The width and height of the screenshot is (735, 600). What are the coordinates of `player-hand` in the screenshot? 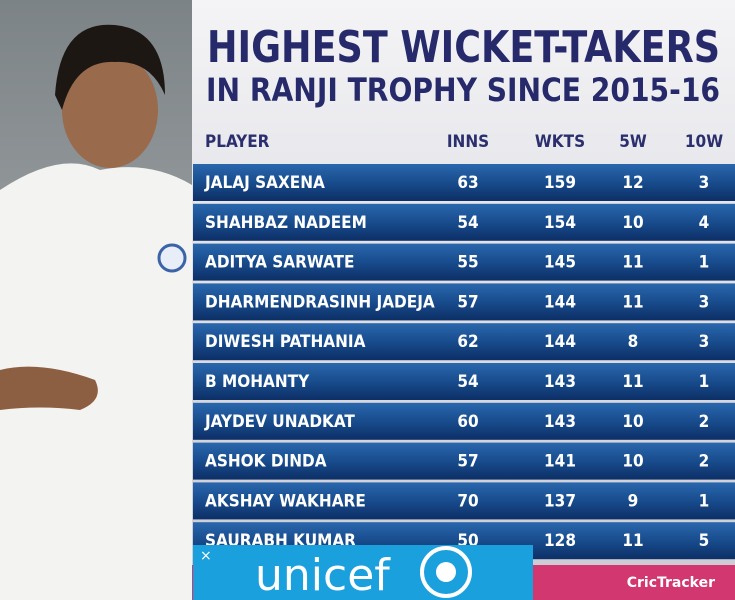 It's located at (49, 388).